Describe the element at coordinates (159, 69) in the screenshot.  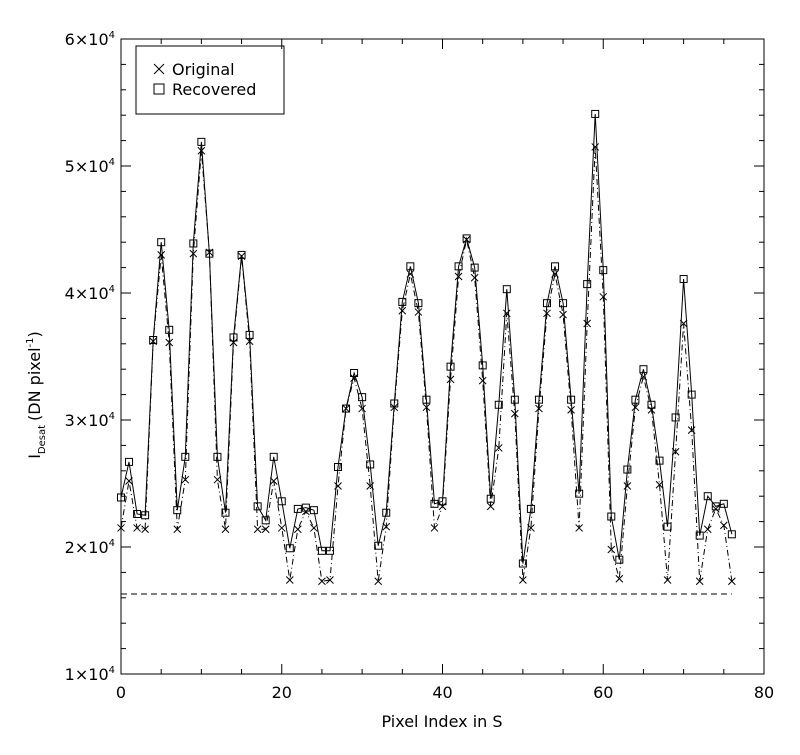
I see `legend-marker-x-icon` at that location.